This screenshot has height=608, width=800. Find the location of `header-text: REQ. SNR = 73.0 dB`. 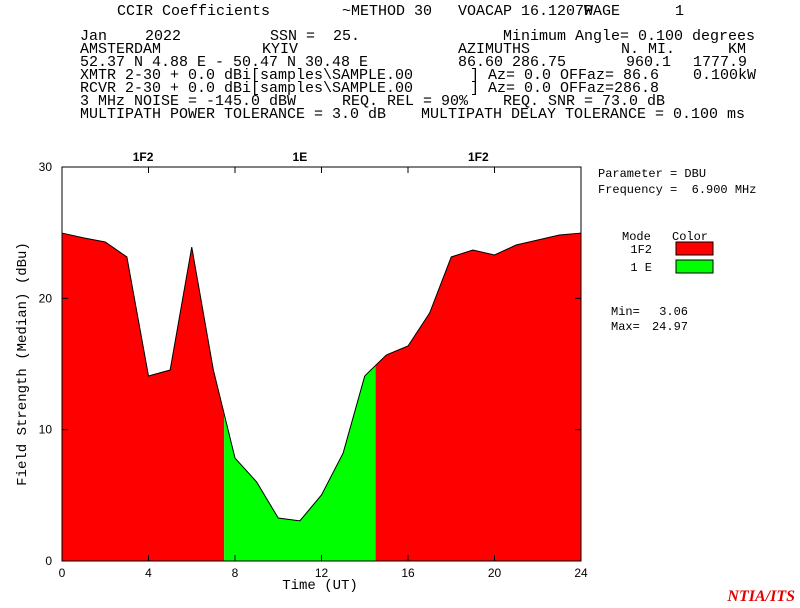

header-text: REQ. SNR = 73.0 dB is located at coordinates (584, 101).